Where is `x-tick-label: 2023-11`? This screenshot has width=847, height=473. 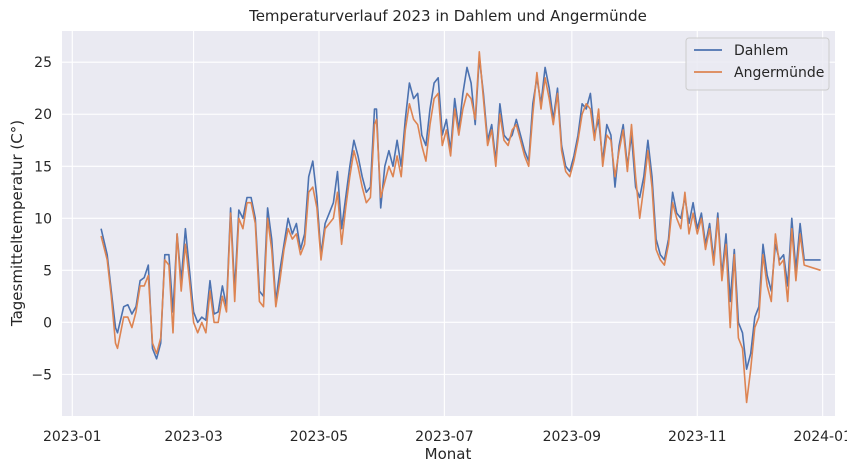
x-tick-label: 2023-11 is located at coordinates (697, 437).